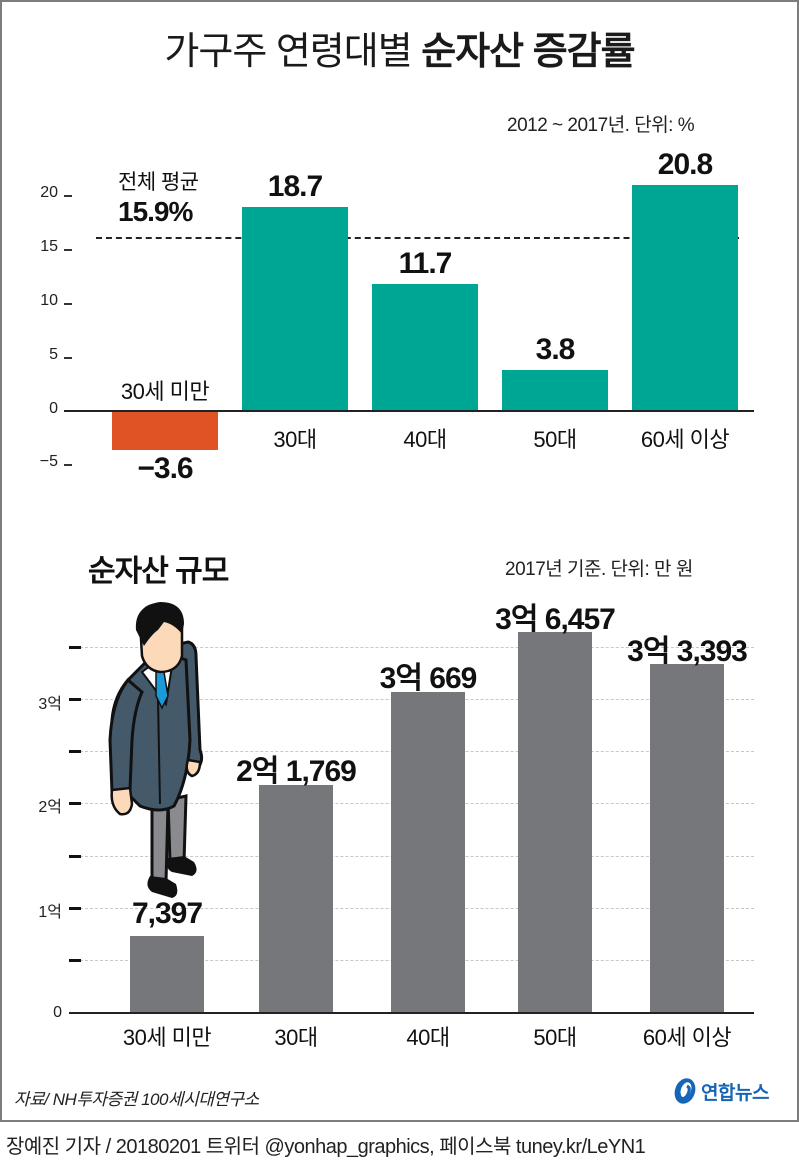 This screenshot has width=799, height=1163. Describe the element at coordinates (428, 852) in the screenshot. I see `asset-bar-40s` at that location.